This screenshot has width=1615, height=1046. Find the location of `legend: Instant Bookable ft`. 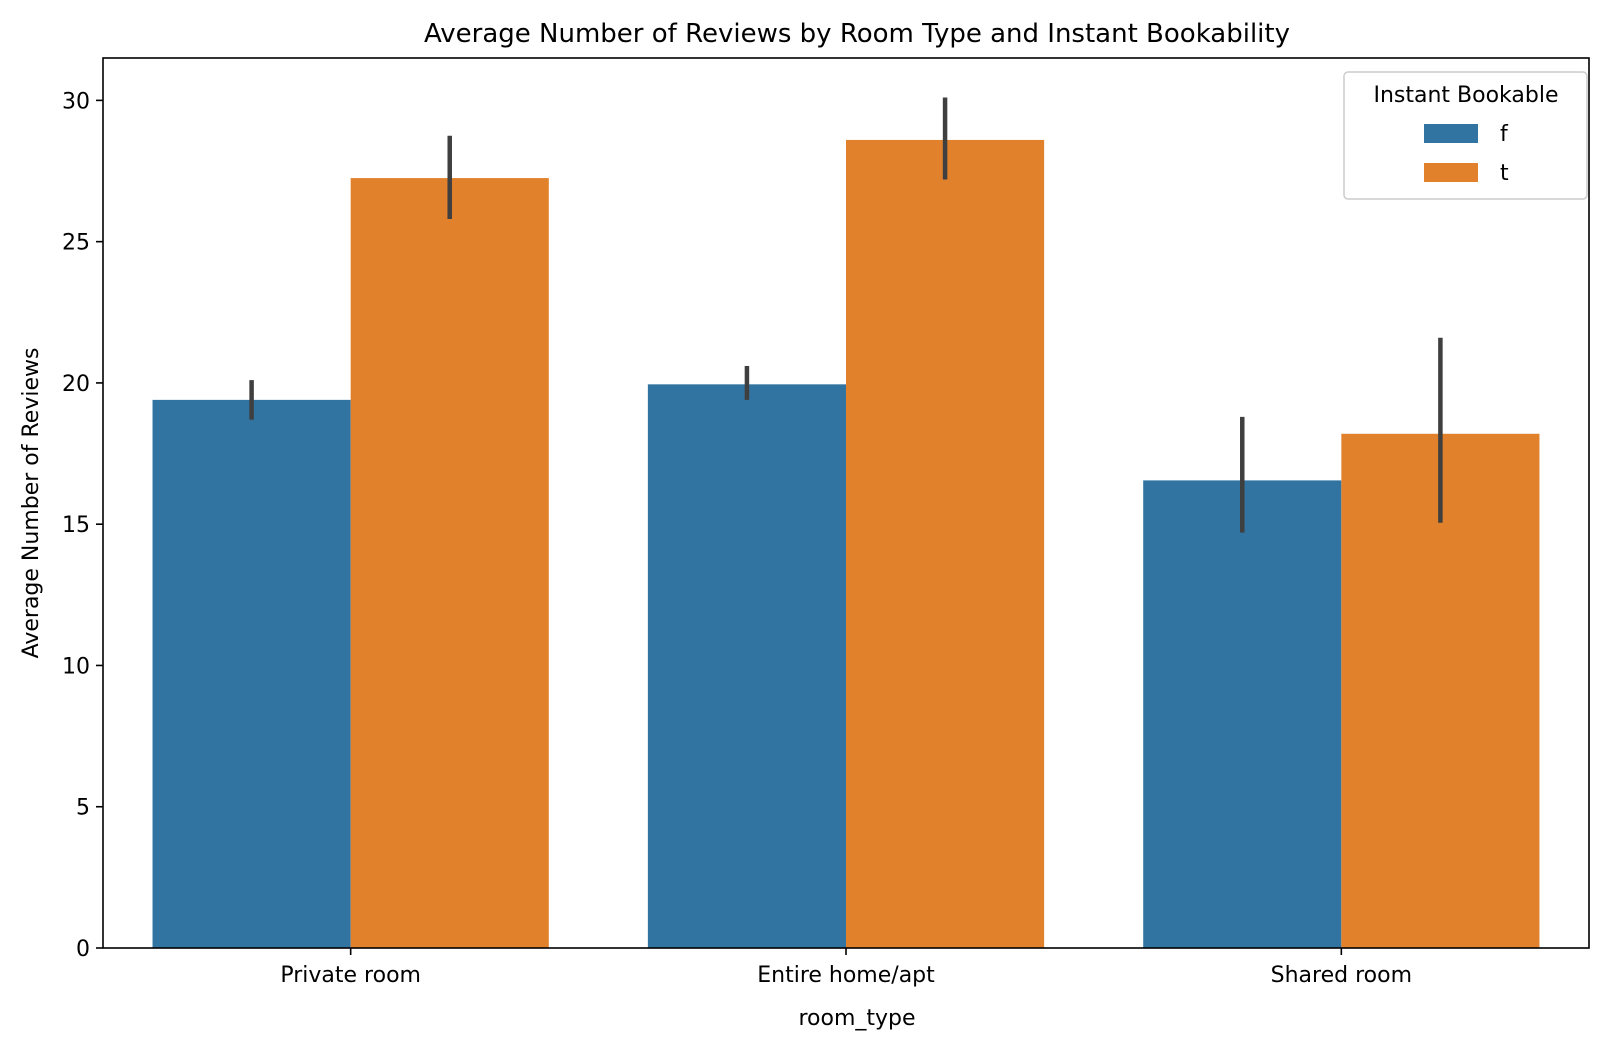

legend: Instant Bookable ft is located at coordinates (1465, 135).